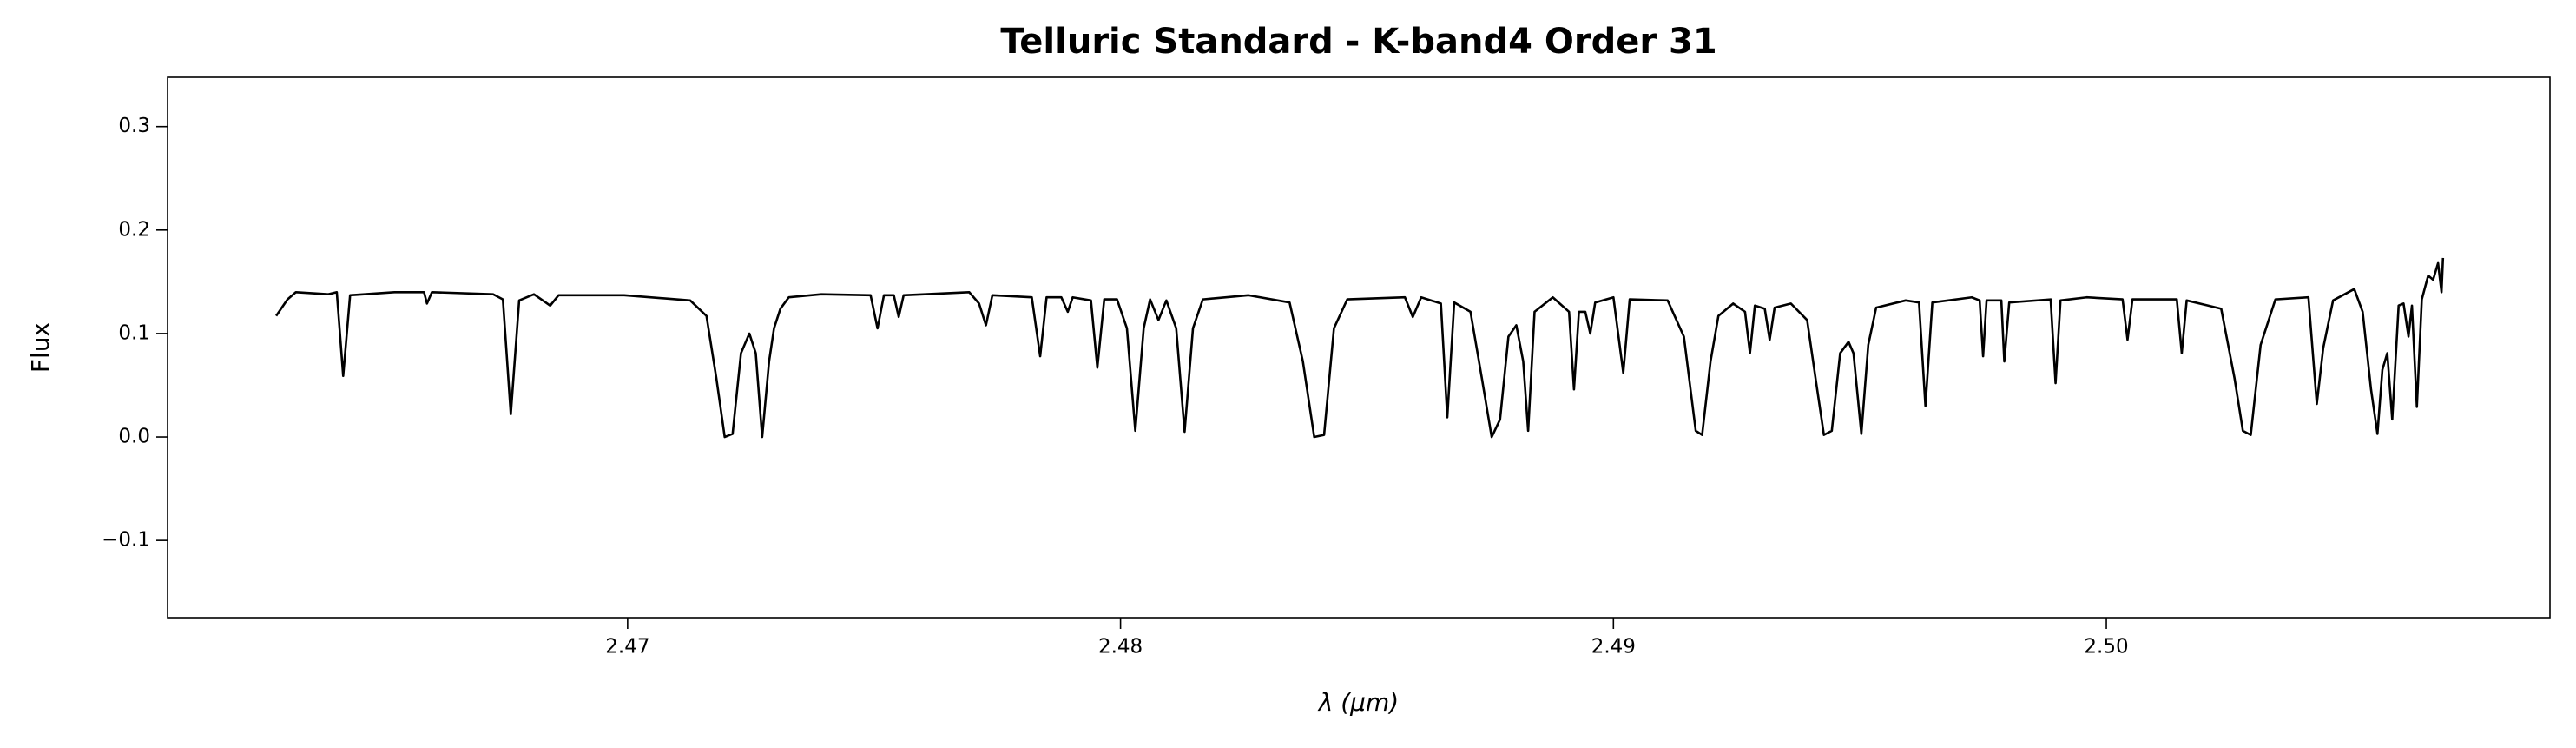 The height and width of the screenshot is (748, 2576). I want to click on x-axis-label: λ (μm), so click(1358, 702).